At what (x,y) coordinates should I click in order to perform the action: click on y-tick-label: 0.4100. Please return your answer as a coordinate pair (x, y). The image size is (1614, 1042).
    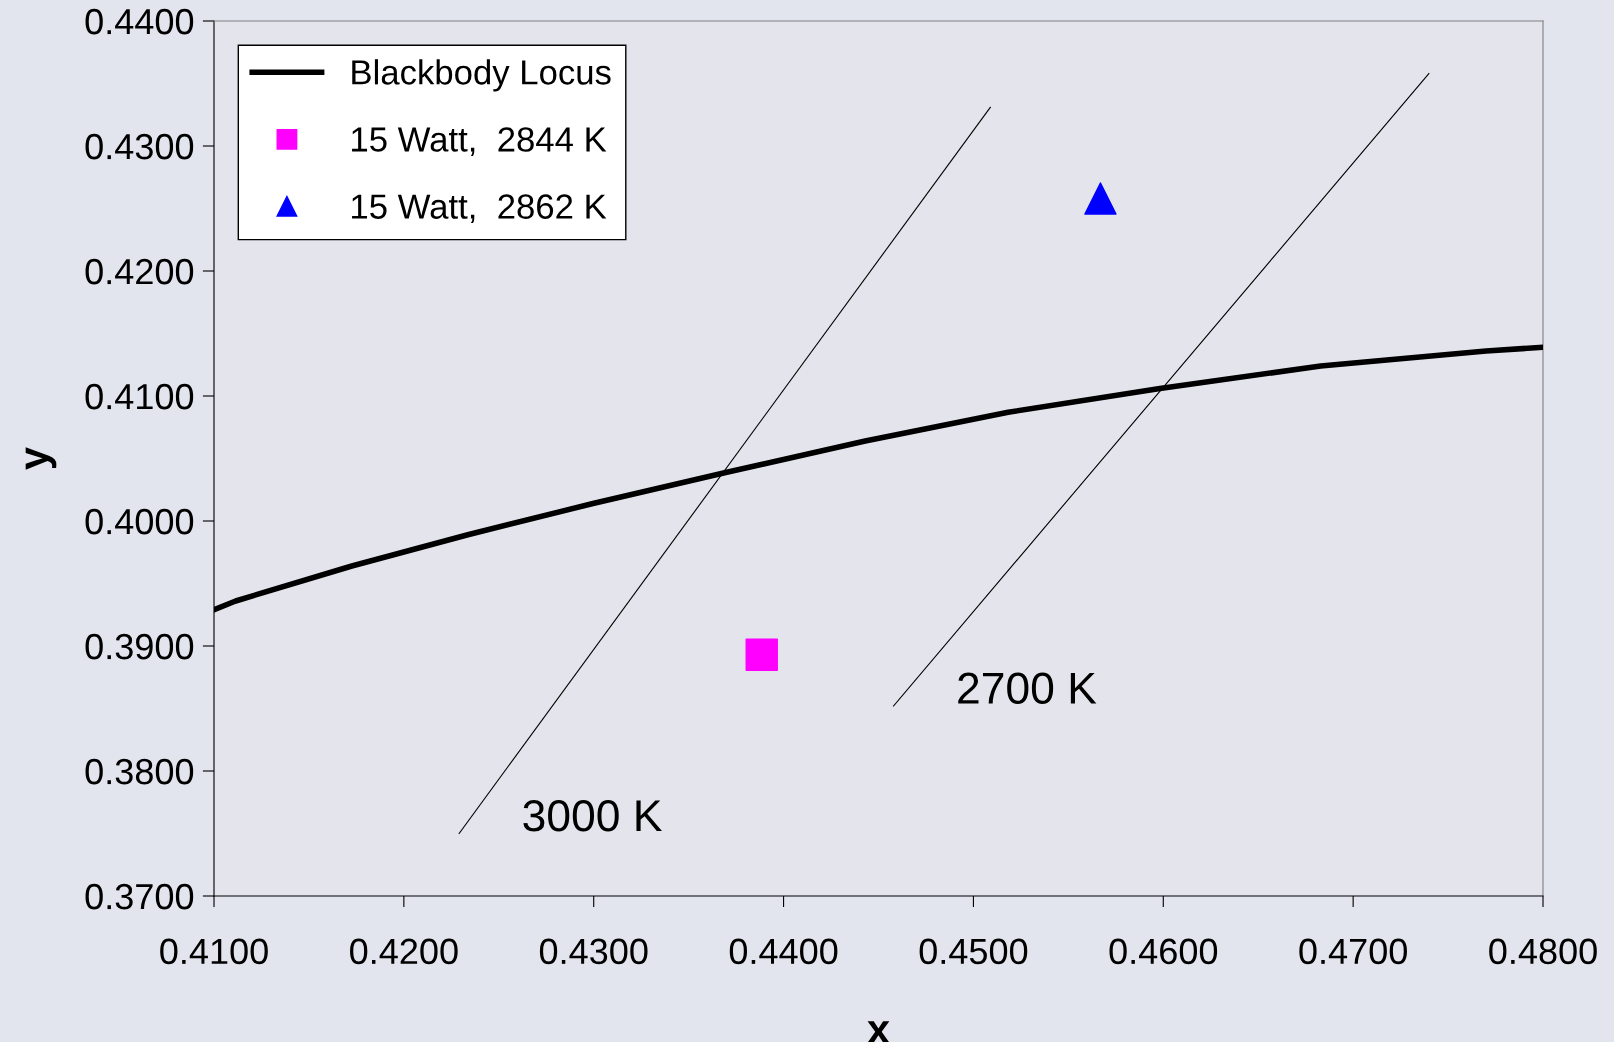
    Looking at the image, I should click on (139, 396).